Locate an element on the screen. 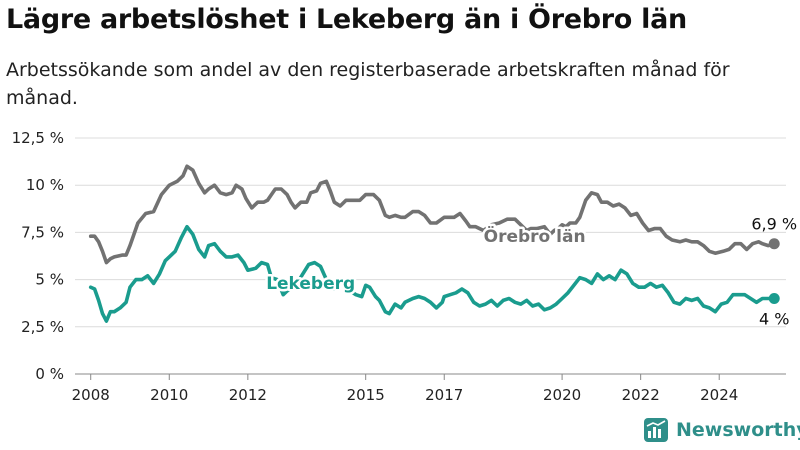 Image resolution: width=800 pixels, height=450 pixels. series-label-orebro-halo: Örebro län is located at coordinates (535, 236).